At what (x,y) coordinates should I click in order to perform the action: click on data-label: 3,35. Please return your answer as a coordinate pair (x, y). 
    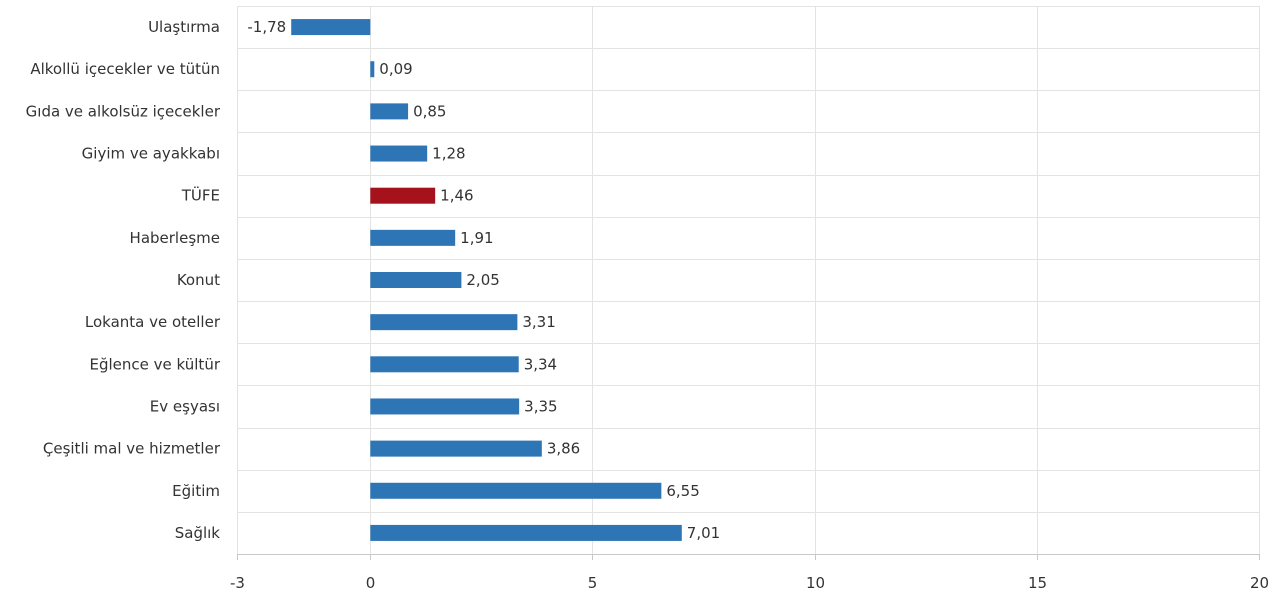
    Looking at the image, I should click on (540, 406).